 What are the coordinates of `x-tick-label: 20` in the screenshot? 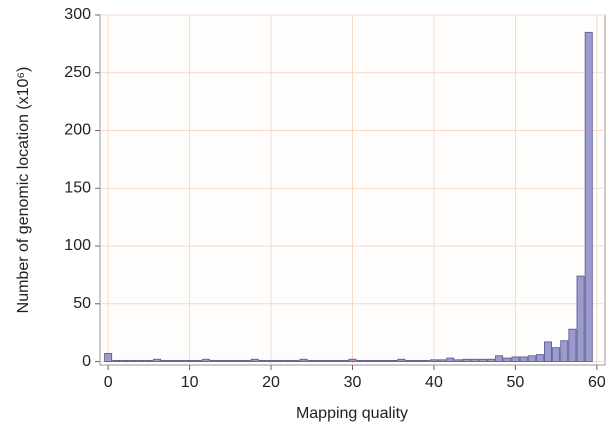 It's located at (271, 382).